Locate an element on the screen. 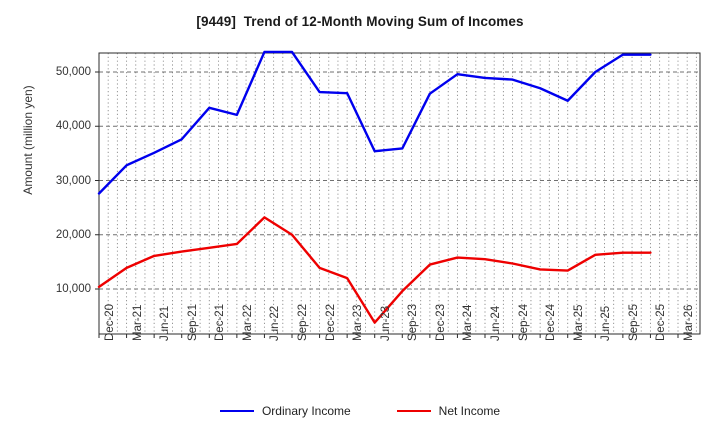 The width and height of the screenshot is (720, 440). x-axis-tick-label: Jun-22 is located at coordinates (275, 323).